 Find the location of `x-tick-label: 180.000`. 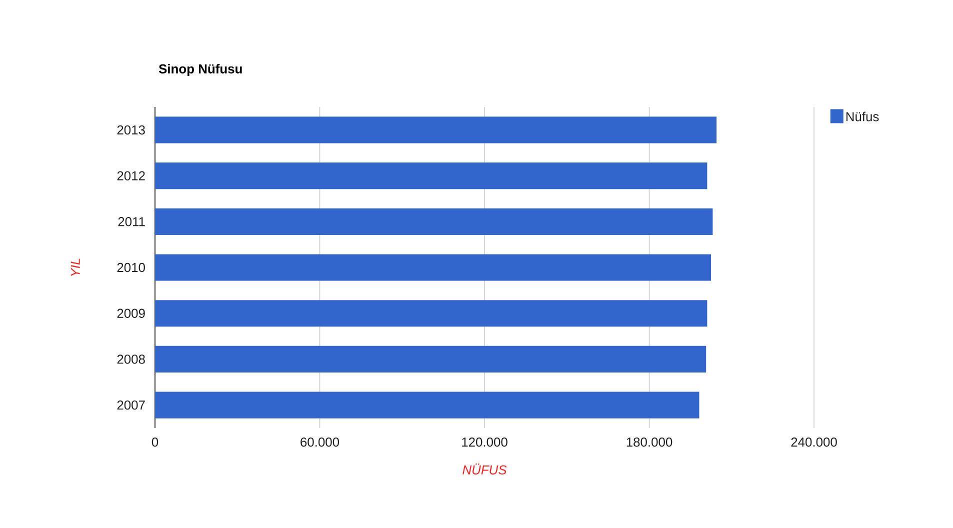

x-tick-label: 180.000 is located at coordinates (649, 442).